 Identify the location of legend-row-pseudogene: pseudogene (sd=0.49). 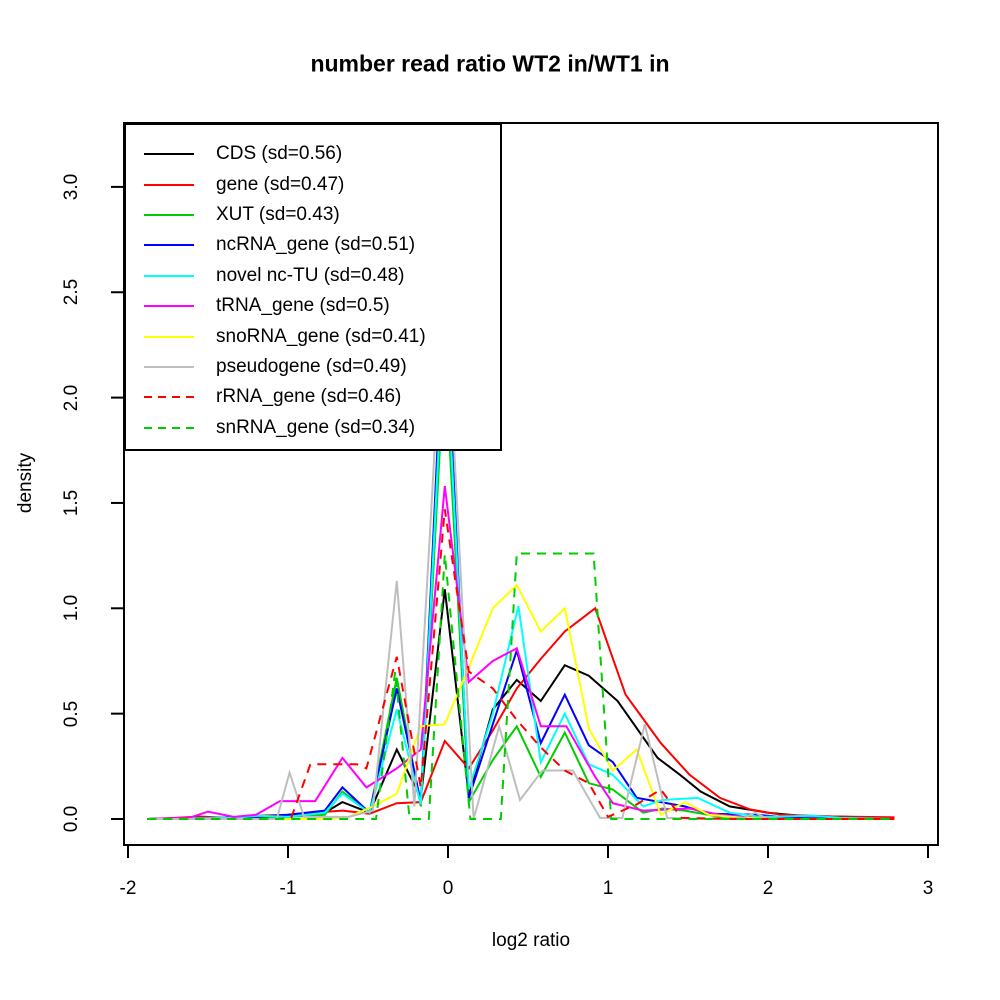
(313, 367).